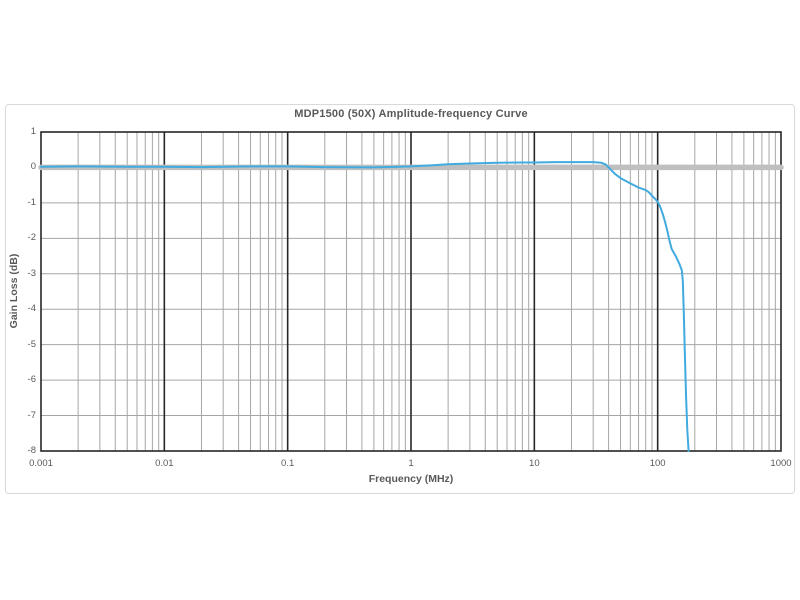  What do you see at coordinates (781, 463) in the screenshot?
I see `x-tick-label: 1000` at bounding box center [781, 463].